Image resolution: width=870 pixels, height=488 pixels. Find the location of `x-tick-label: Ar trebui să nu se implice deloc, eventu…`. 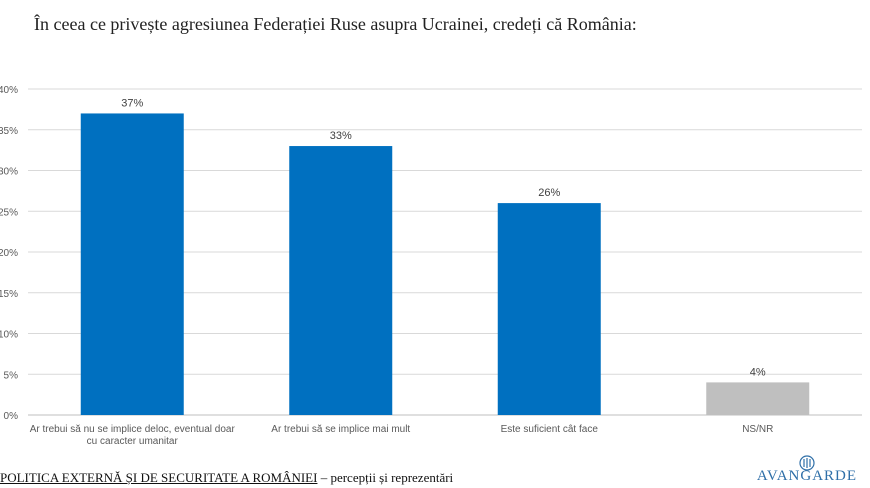

x-tick-label: Ar trebui să nu se implice deloc, eventu… is located at coordinates (133, 429).